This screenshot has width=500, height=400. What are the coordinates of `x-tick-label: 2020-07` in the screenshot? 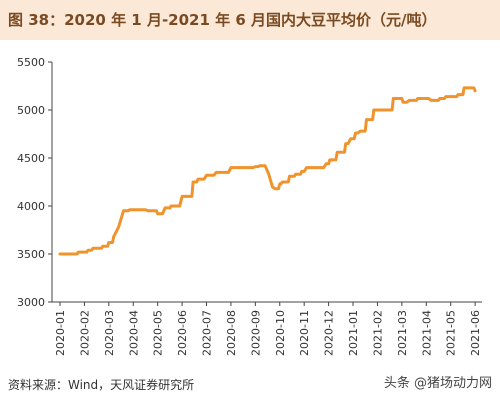 It's located at (207, 333).